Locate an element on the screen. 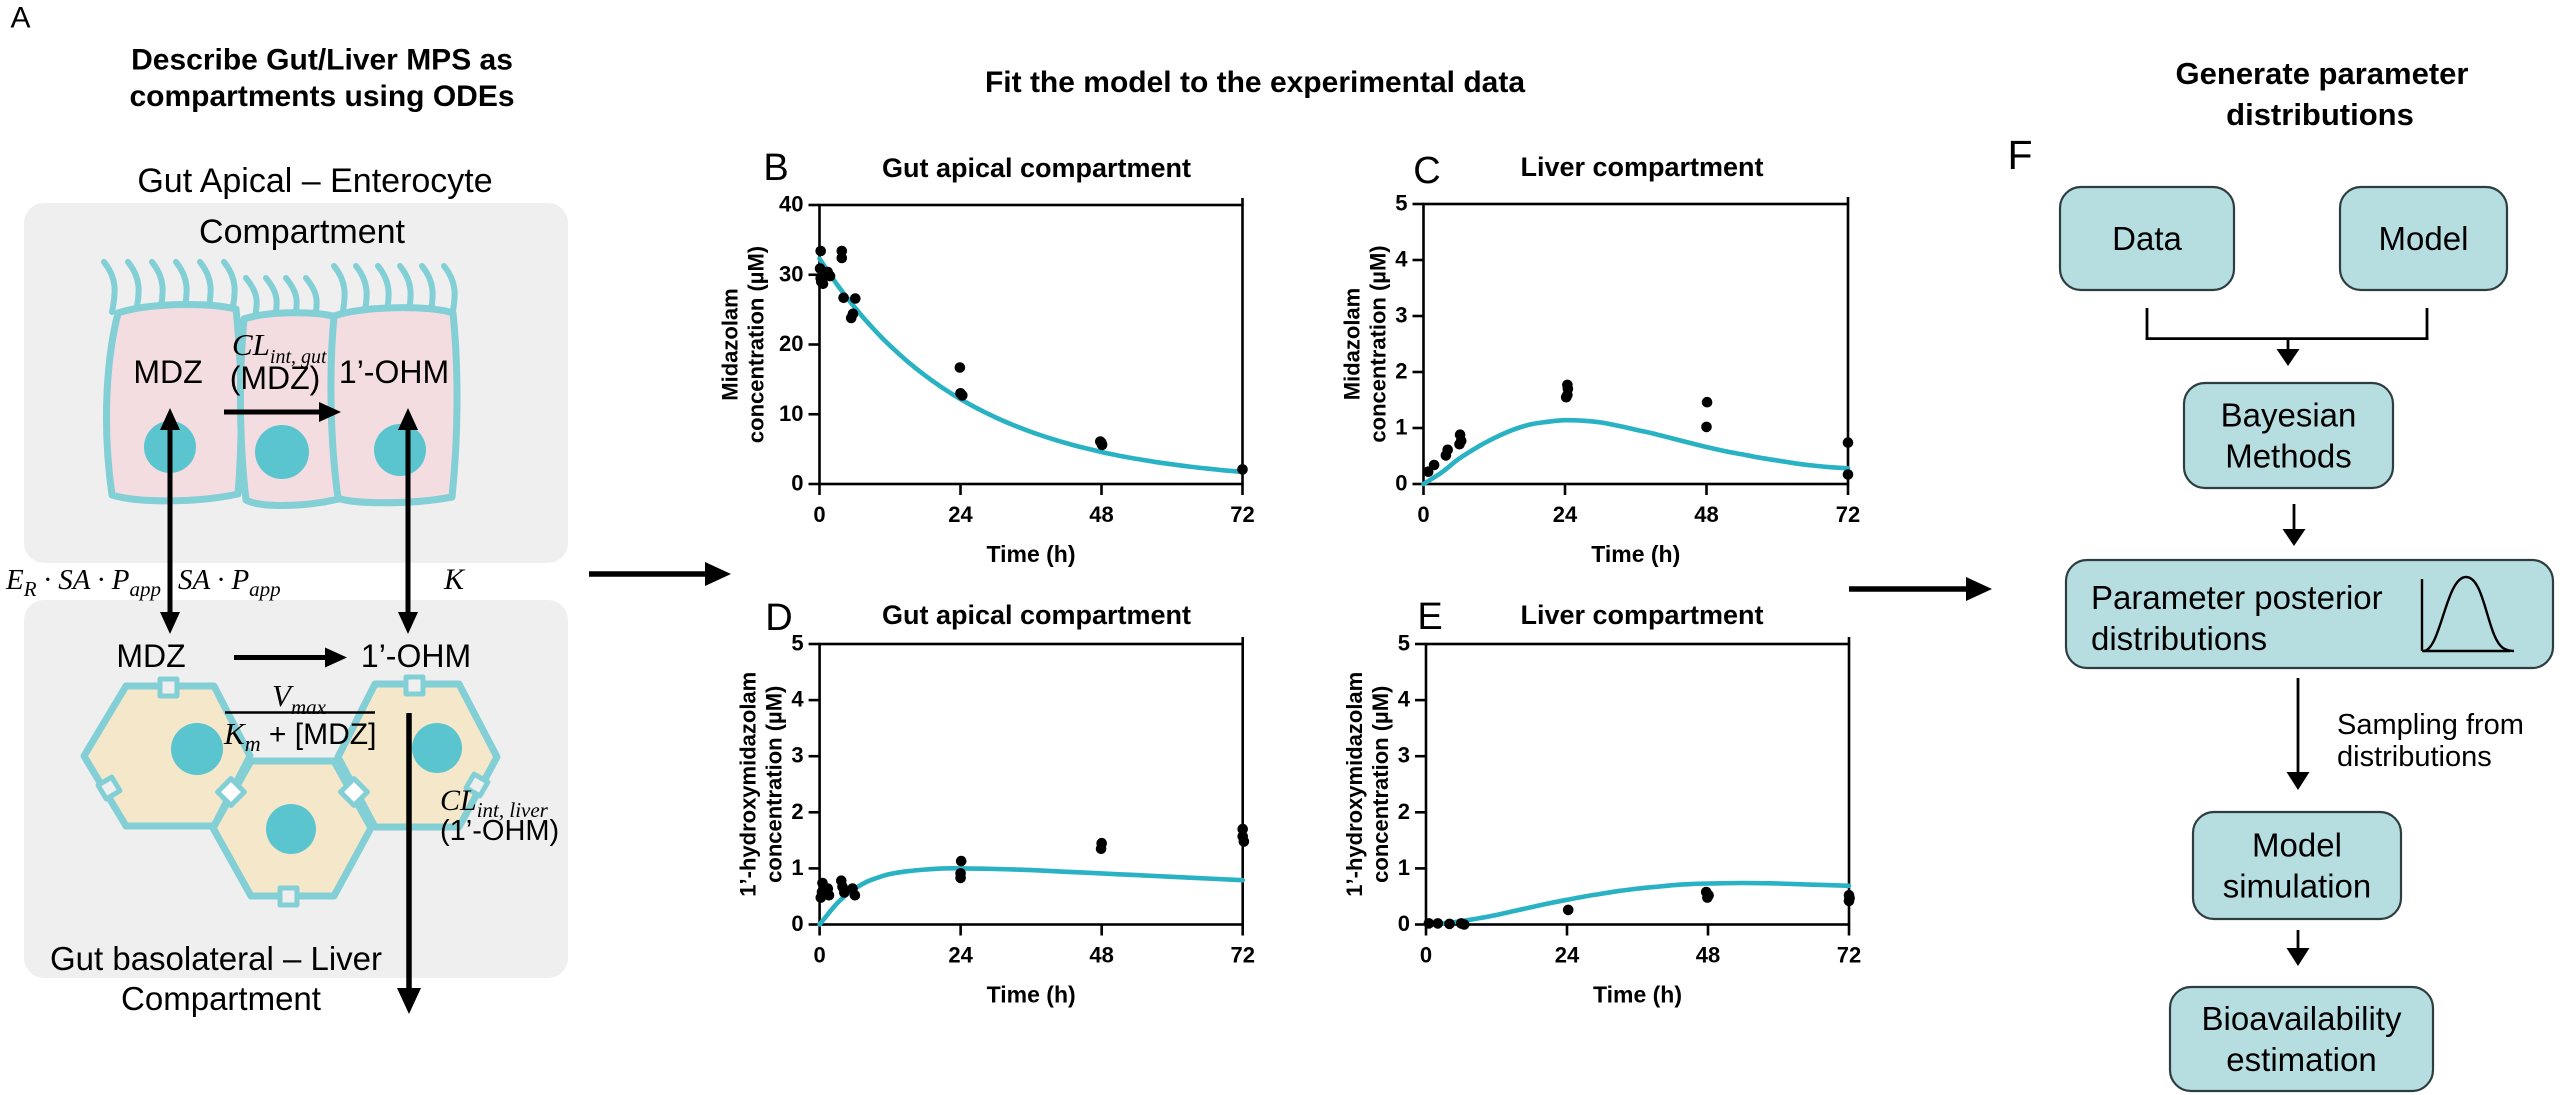 The image size is (2560, 1095). svg-text: (MDZ) is located at coordinates (275, 378).